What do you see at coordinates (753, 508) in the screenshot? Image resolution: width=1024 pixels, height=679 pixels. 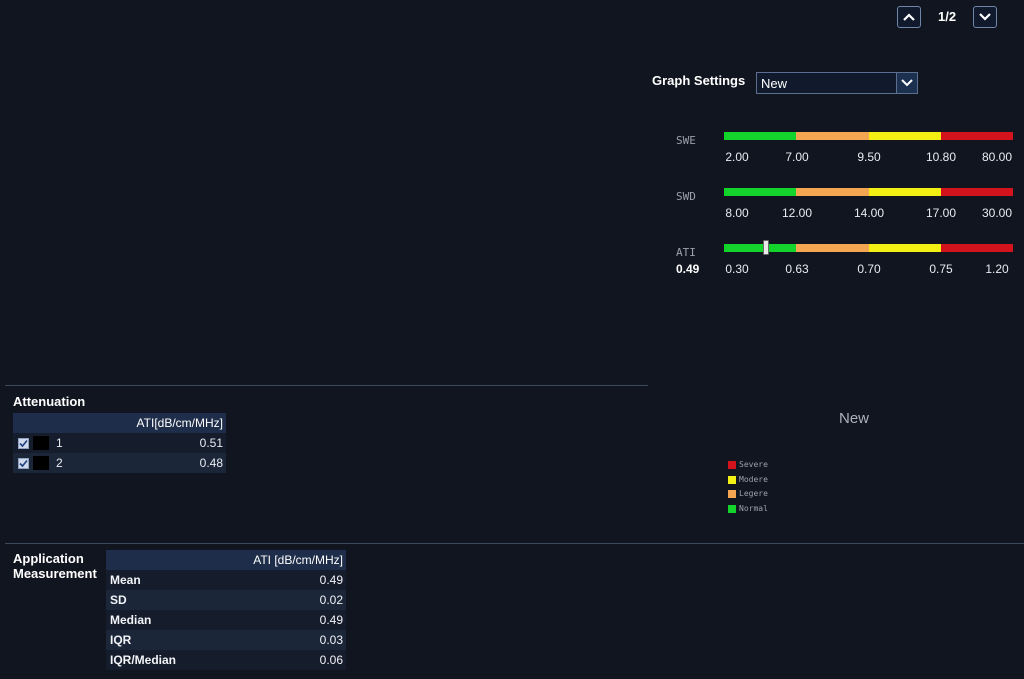 I see `legend-label: Normal` at bounding box center [753, 508].